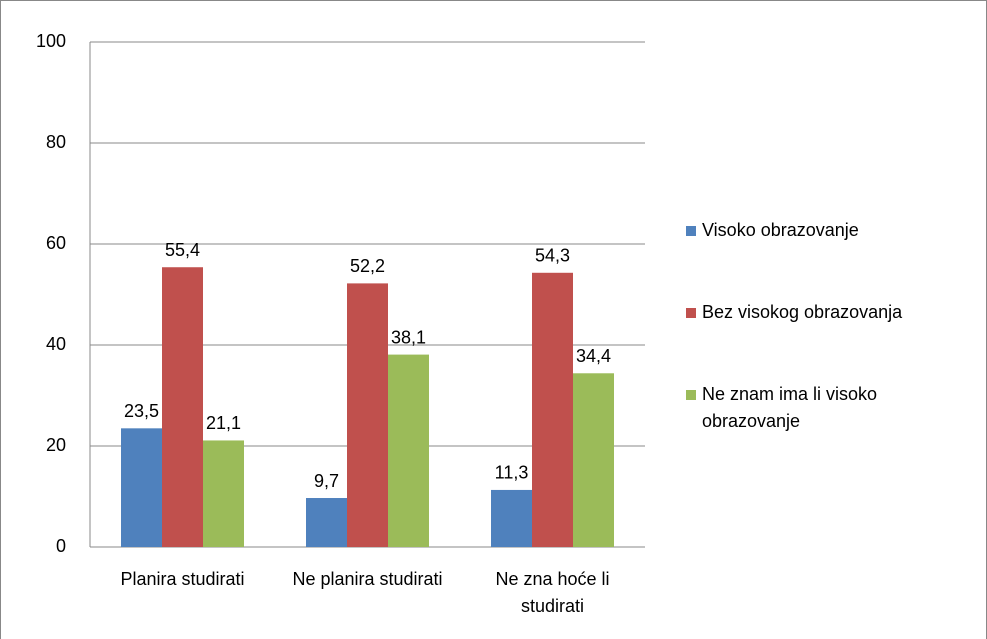  I want to click on data-label: 23,5, so click(141, 411).